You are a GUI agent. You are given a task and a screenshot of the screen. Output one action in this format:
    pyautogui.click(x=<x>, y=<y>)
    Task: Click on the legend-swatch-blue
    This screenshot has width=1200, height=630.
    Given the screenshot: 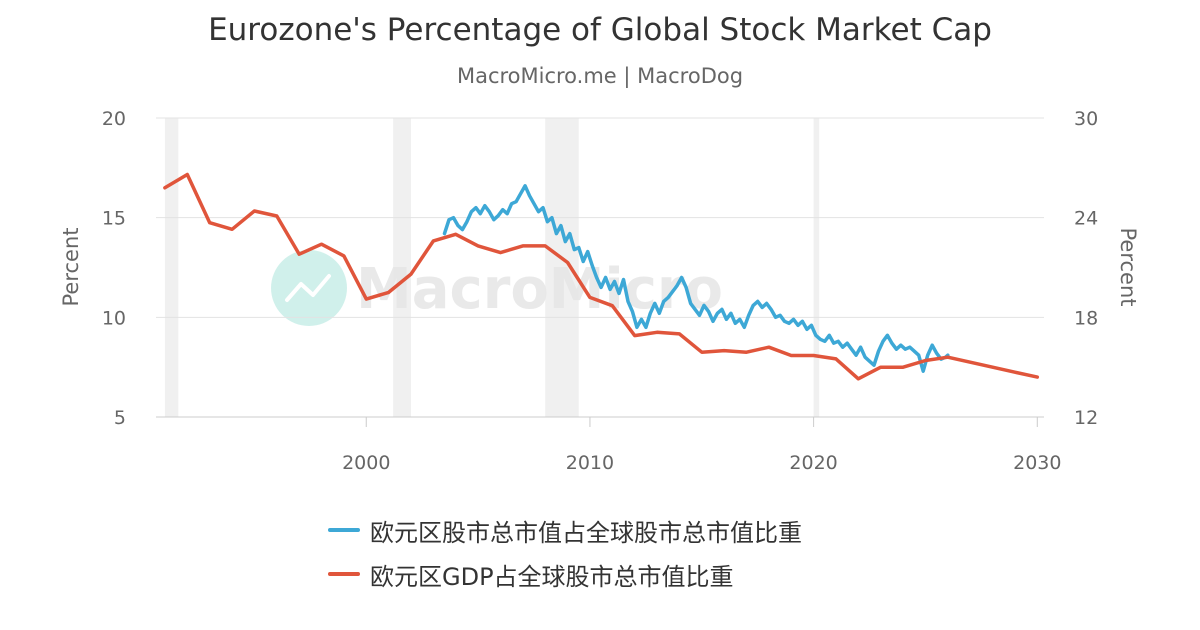 What is the action you would take?
    pyautogui.click(x=344, y=530)
    